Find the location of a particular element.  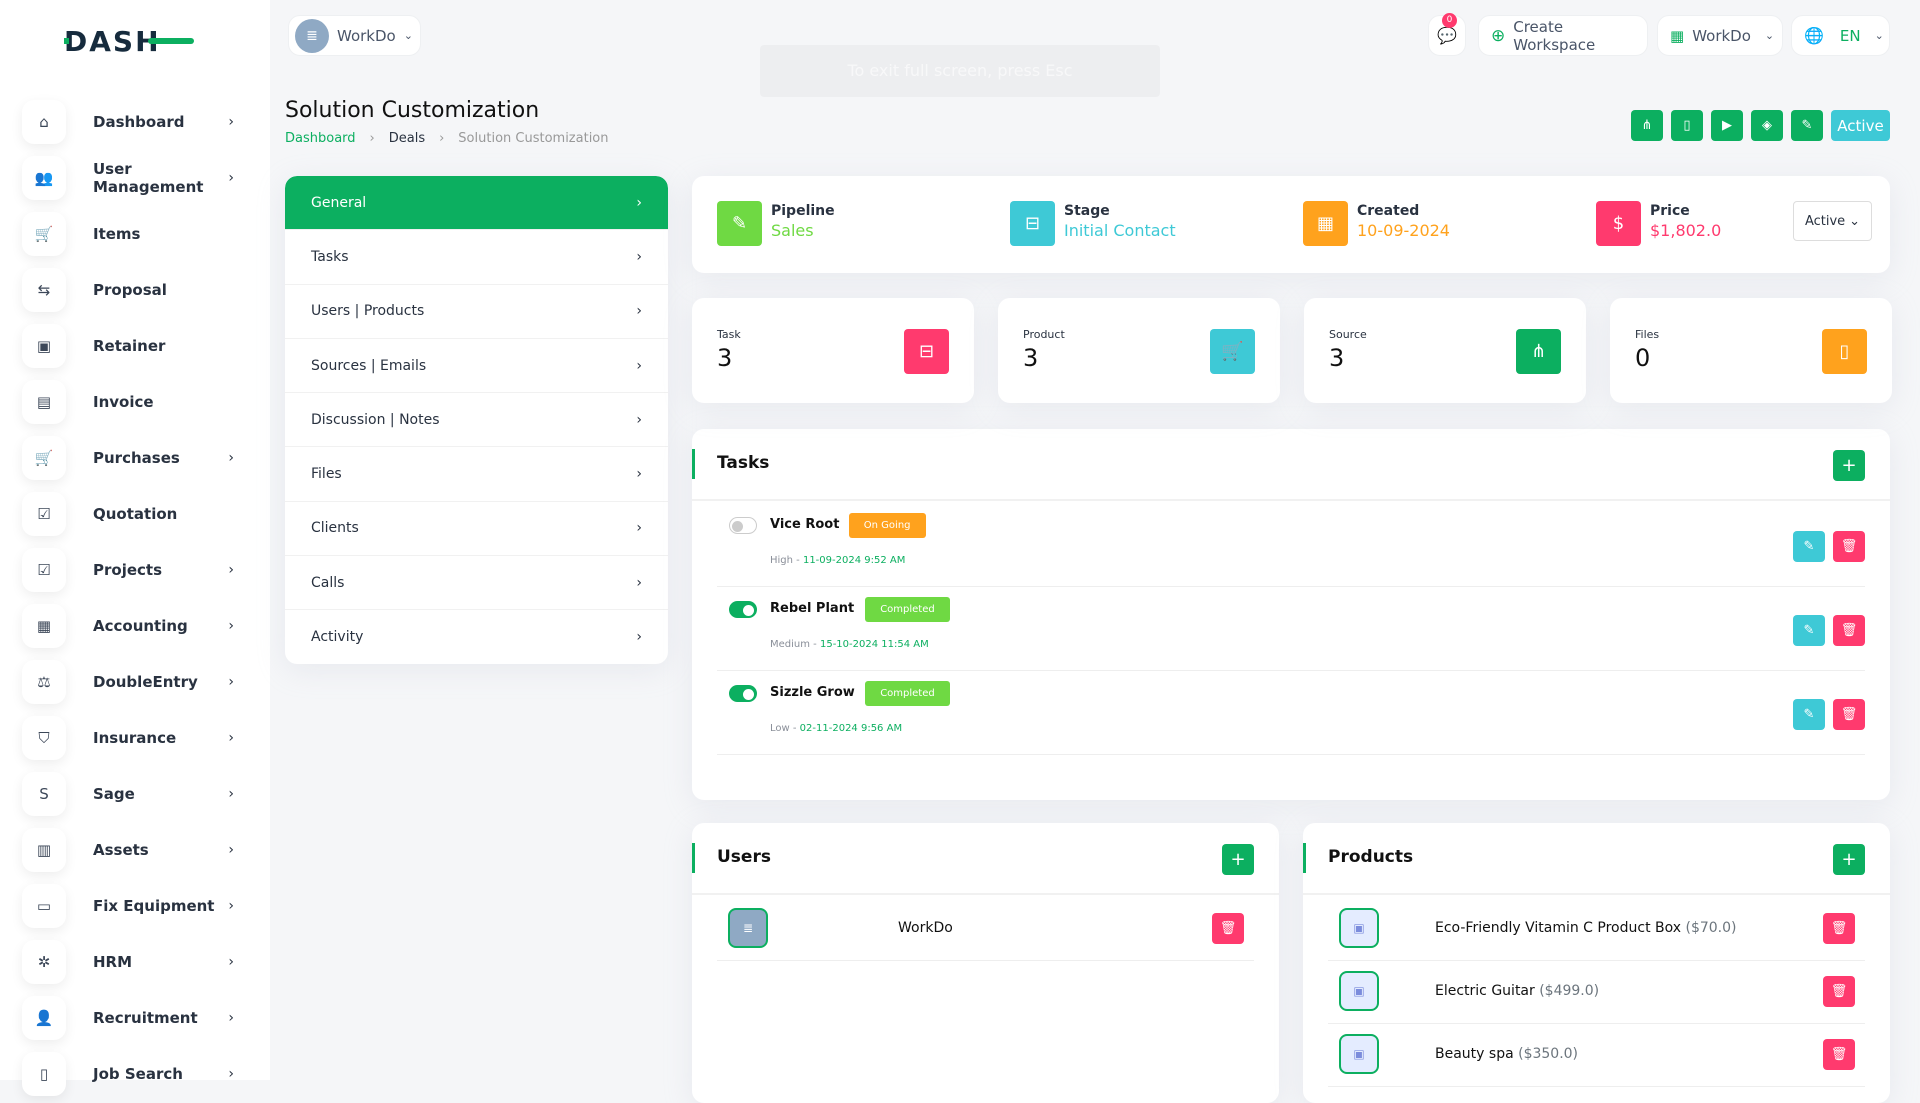

workspace-switch-dropdown: ▦ WorkDo ⌄ is located at coordinates (1720, 35).